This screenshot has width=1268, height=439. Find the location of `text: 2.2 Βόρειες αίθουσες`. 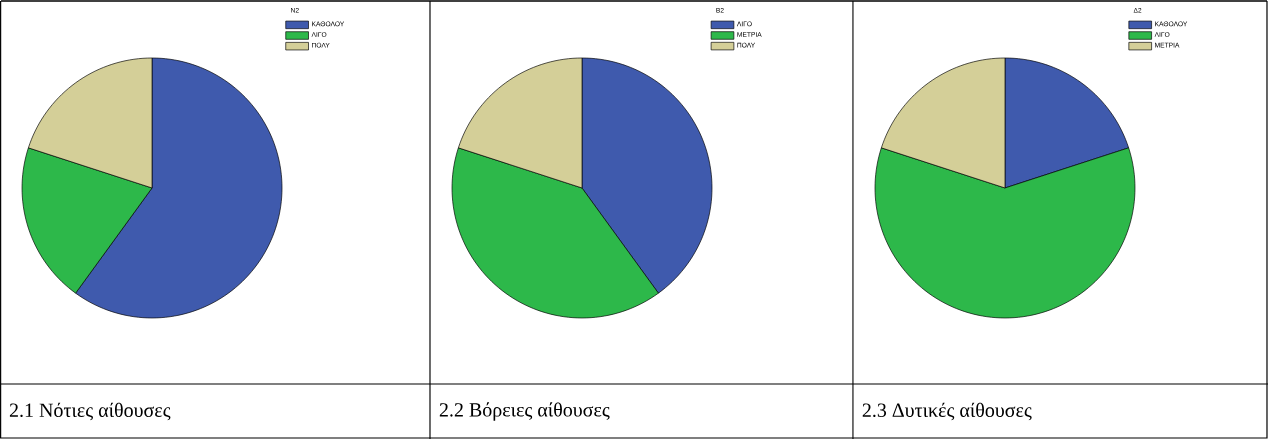

text: 2.2 Βόρειες αίθουσες is located at coordinates (524, 411).